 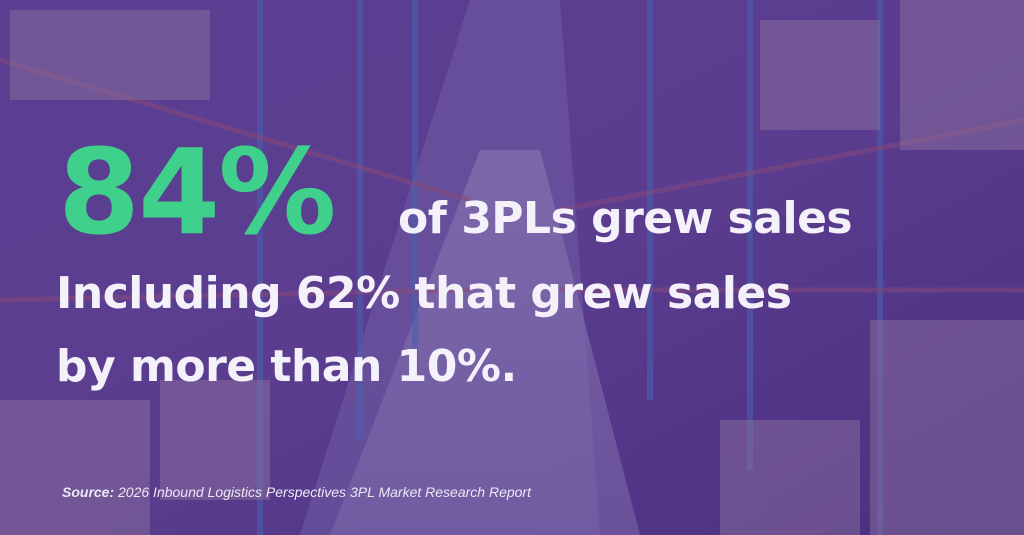 What do you see at coordinates (625, 218) in the screenshot?
I see `headline-text: of 3PLs grew sales` at bounding box center [625, 218].